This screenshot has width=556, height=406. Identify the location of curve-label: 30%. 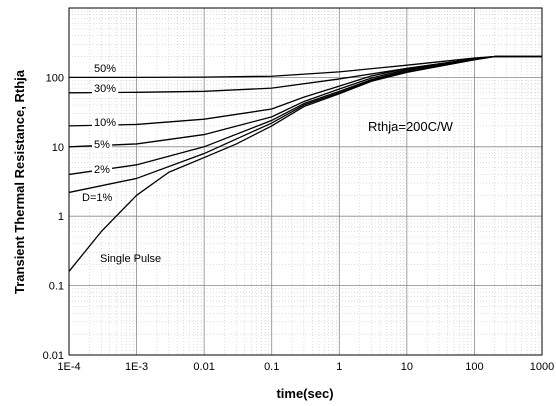
(105, 89).